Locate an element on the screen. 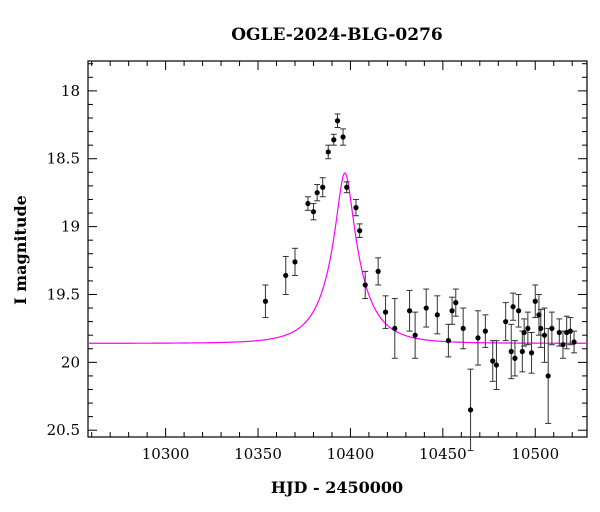  y-tick-label: 20 is located at coordinates (70, 362).